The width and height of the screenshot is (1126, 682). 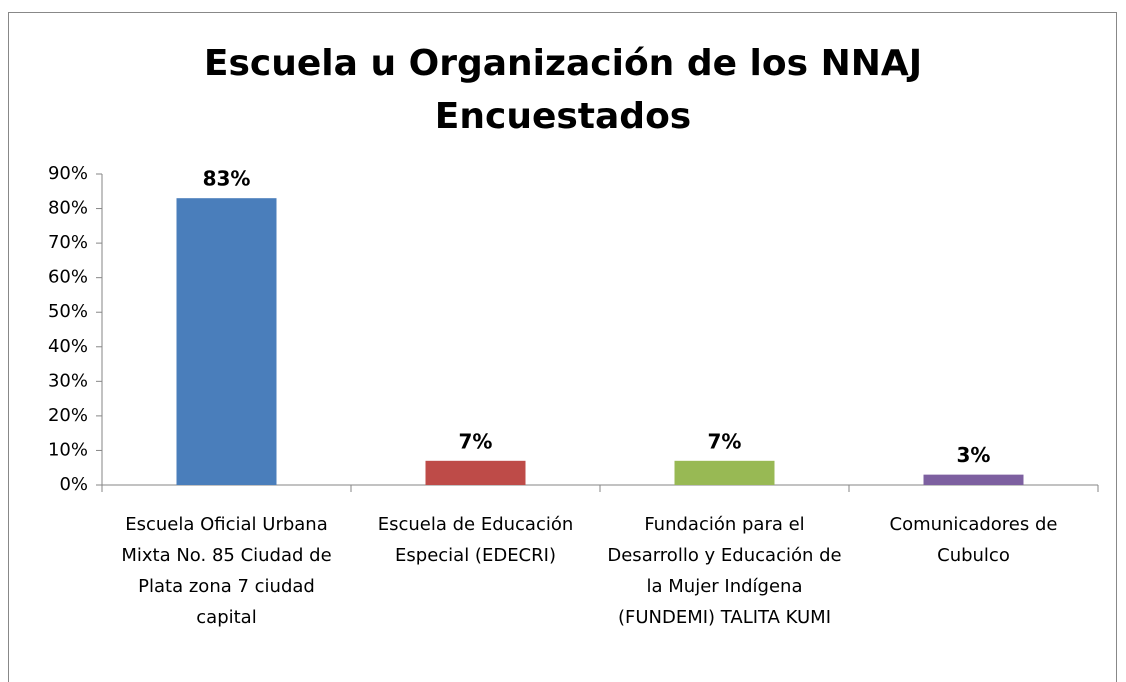 What do you see at coordinates (68, 277) in the screenshot?
I see `y-tick-label: 60%` at bounding box center [68, 277].